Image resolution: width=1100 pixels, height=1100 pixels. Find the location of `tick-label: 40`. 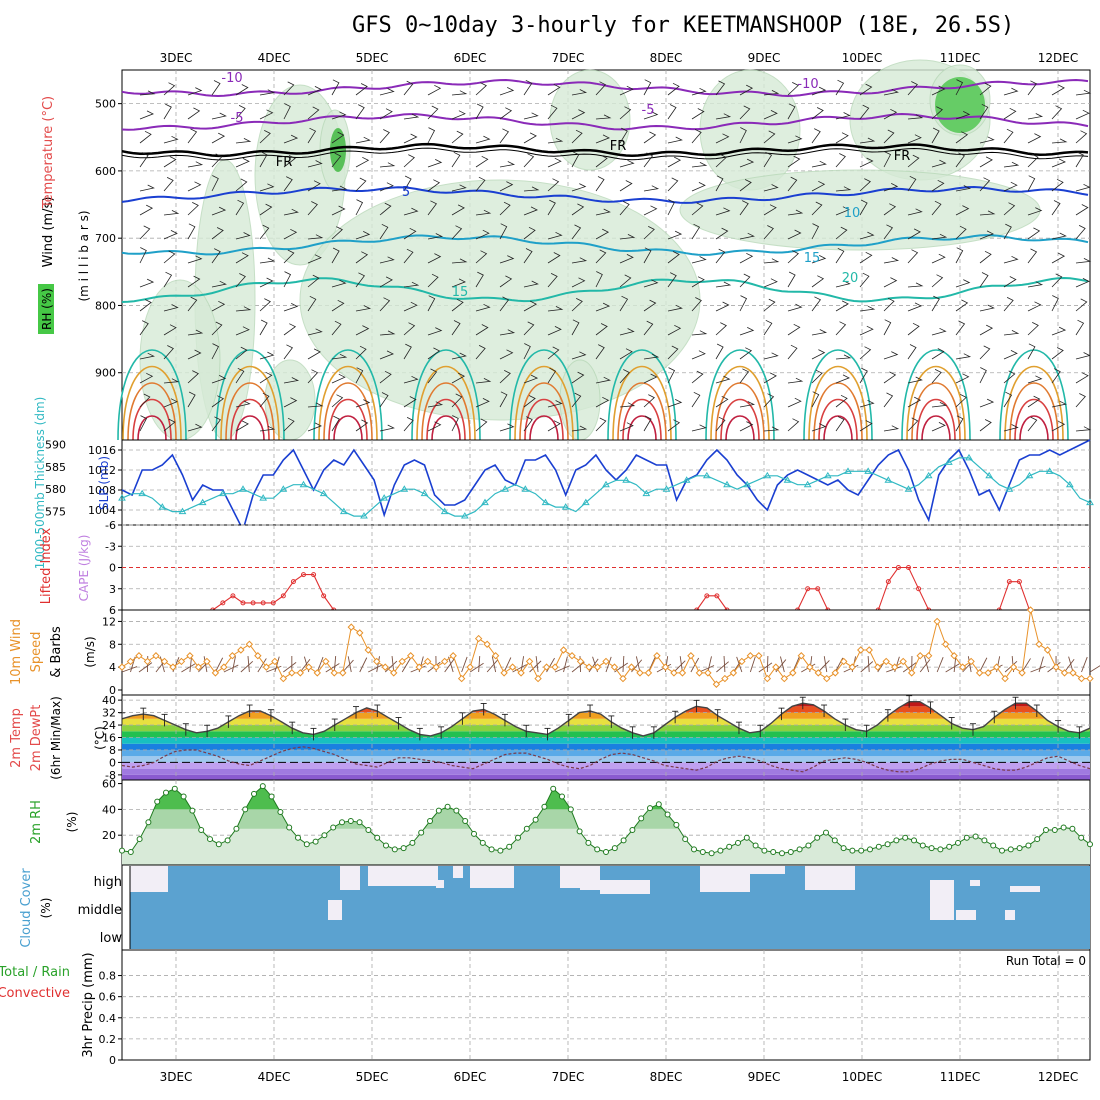

tick-label: 40 is located at coordinates (109, 700).